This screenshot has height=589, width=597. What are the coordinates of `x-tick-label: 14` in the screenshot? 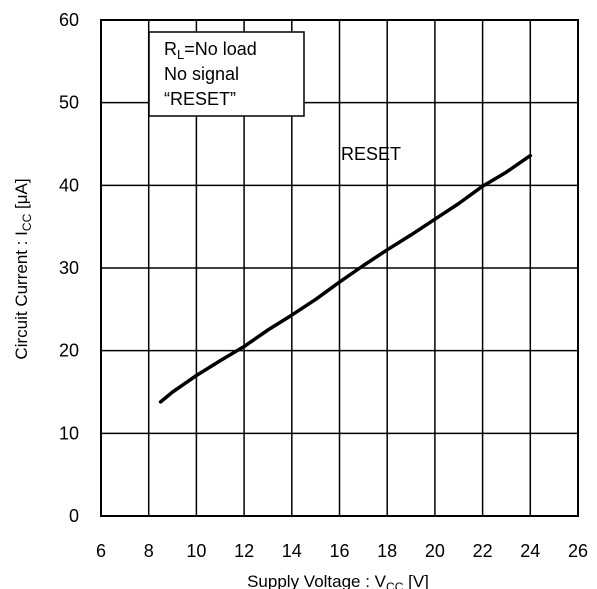 It's located at (292, 551).